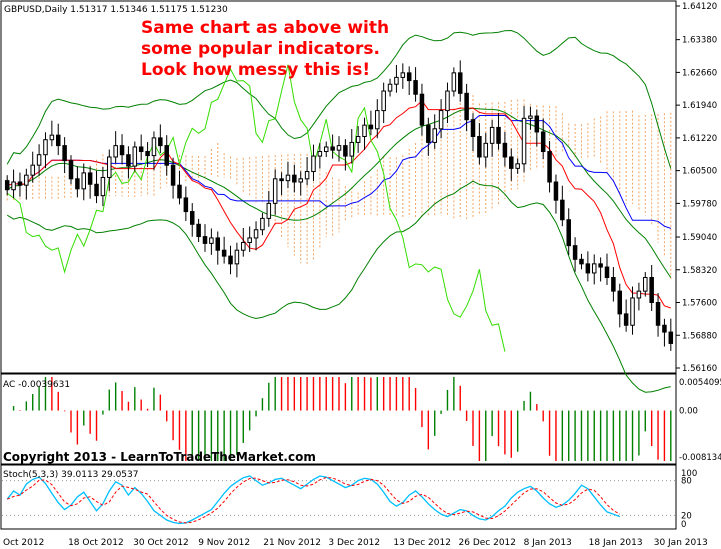 This screenshot has height=549, width=721. I want to click on annotation-line-2: some popular indicators., so click(260, 49).